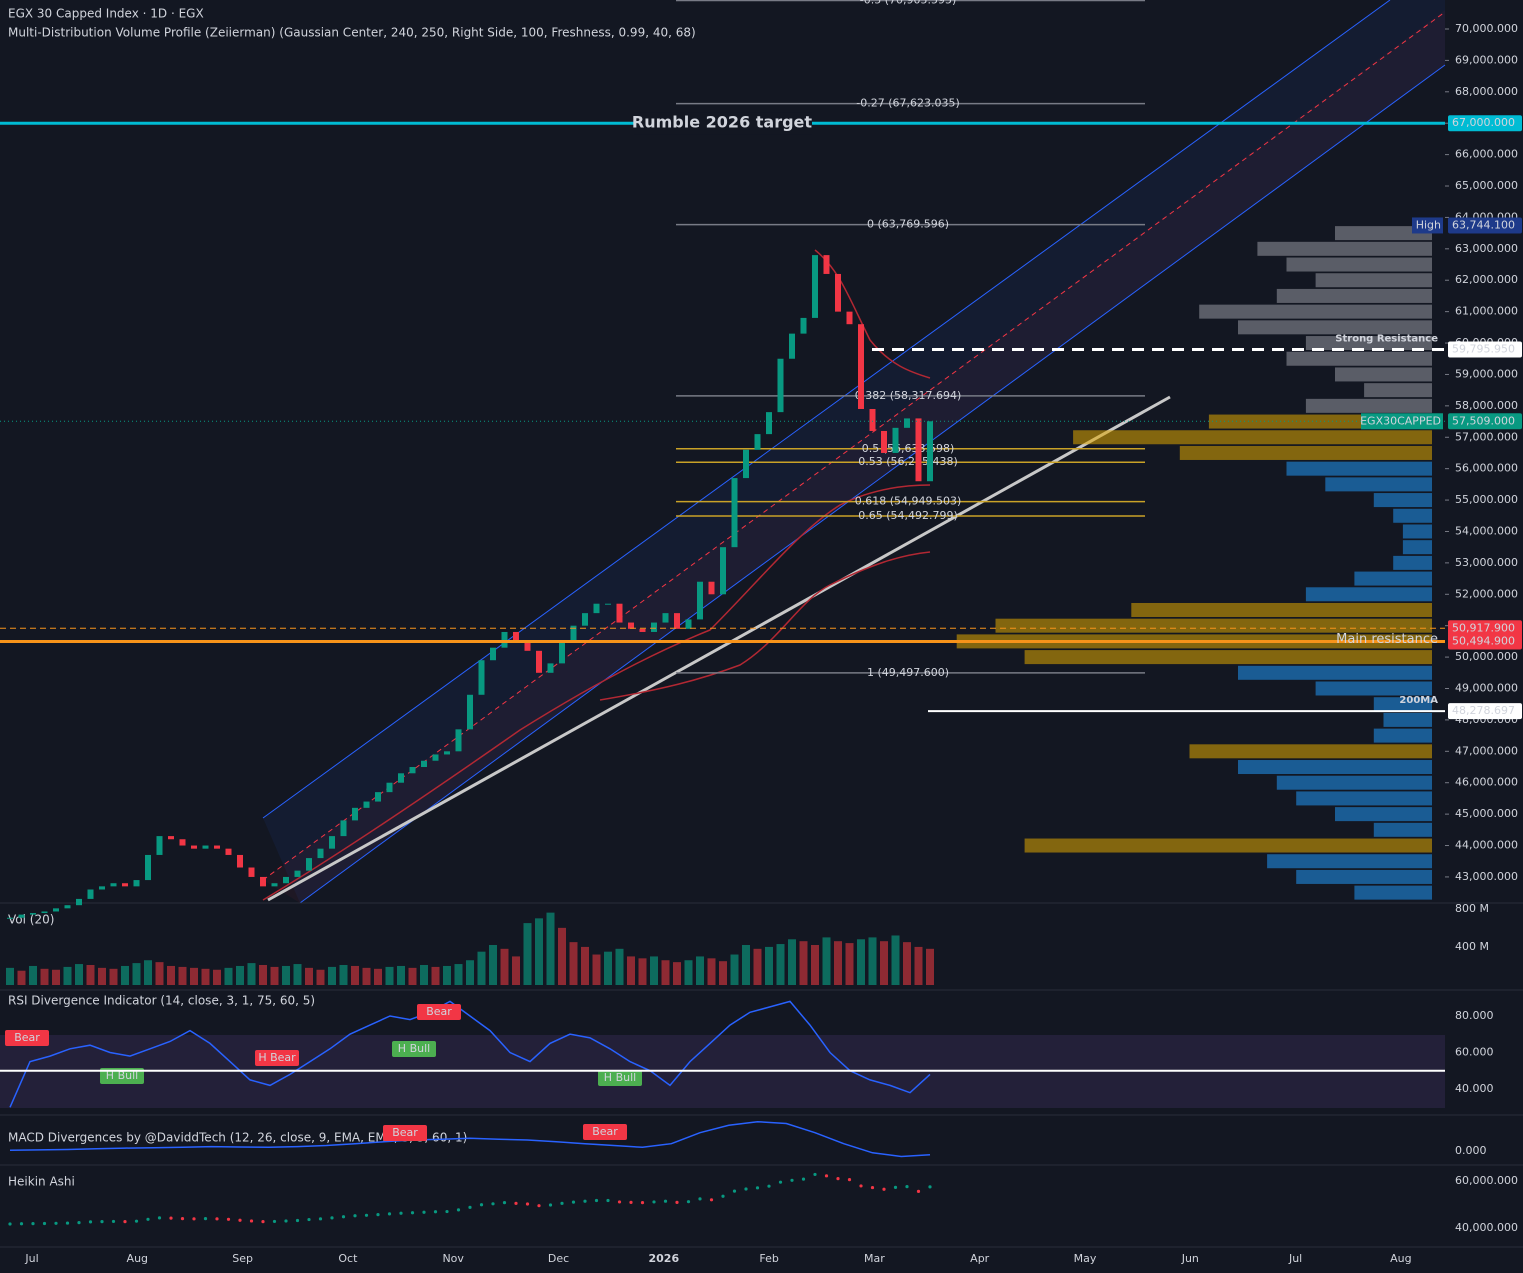 The width and height of the screenshot is (1523, 1273). What do you see at coordinates (1486, 373) in the screenshot?
I see `y-tick-label: 59,000.000` at bounding box center [1486, 373].